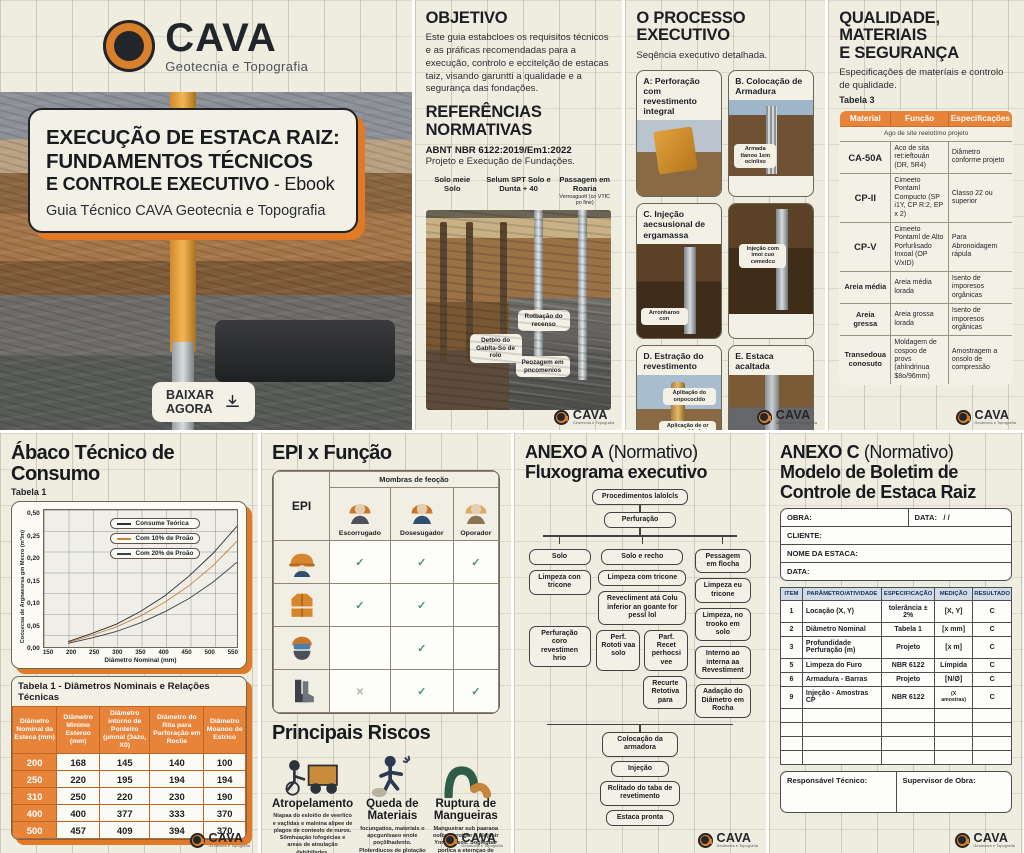  Describe the element at coordinates (722, 625) in the screenshot. I see `flow-node-b3b: Limpeza, no trooko em solo` at that location.